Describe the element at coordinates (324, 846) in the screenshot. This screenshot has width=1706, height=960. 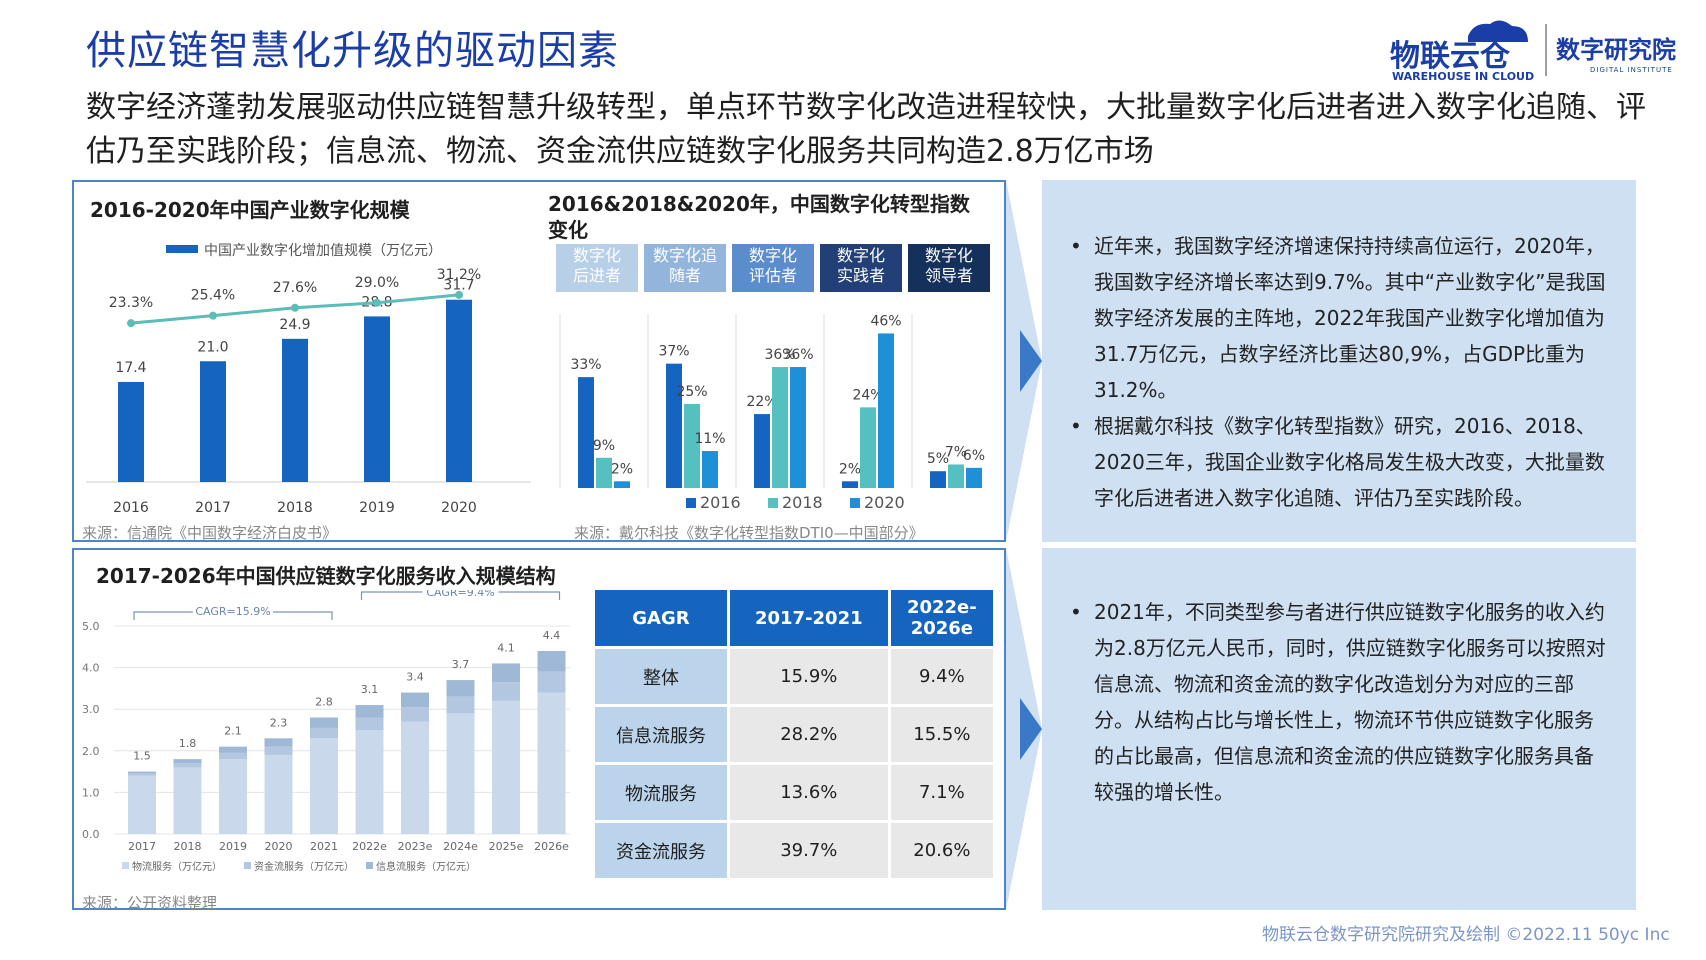
I see `chart3-x-tick: 2021` at that location.